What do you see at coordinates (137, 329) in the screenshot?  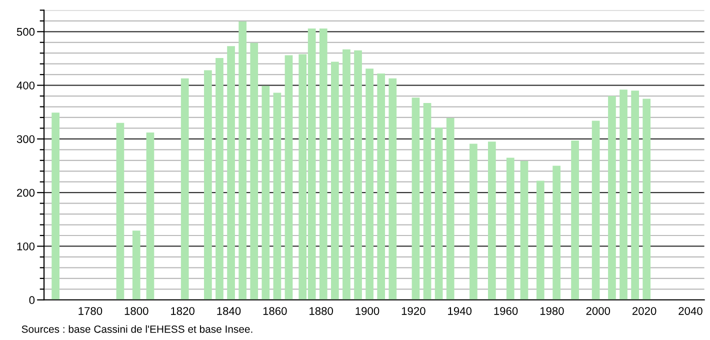 I see `source-note: Sources : base Cassini de l'EHESS et base Insee.` at bounding box center [137, 329].